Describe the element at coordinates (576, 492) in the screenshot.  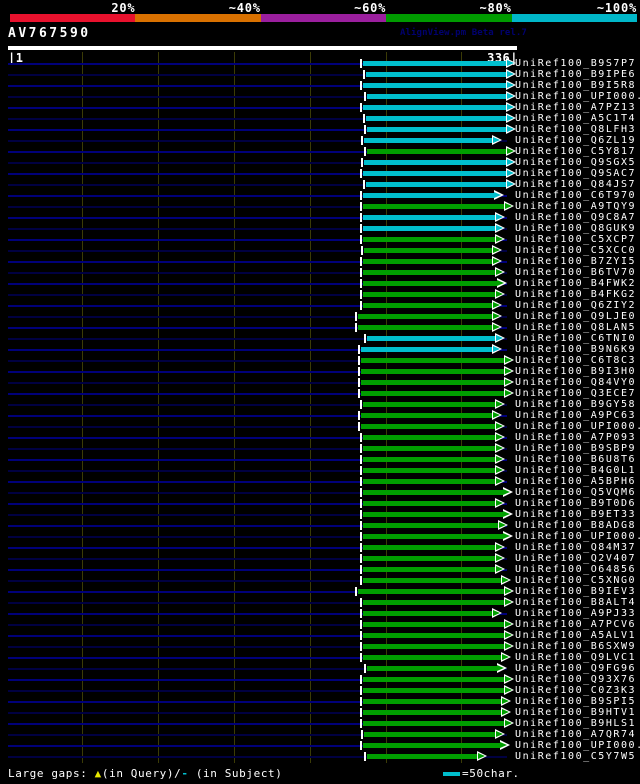
I see `hit-label: UniRef100_Q5VQM6` at that location.